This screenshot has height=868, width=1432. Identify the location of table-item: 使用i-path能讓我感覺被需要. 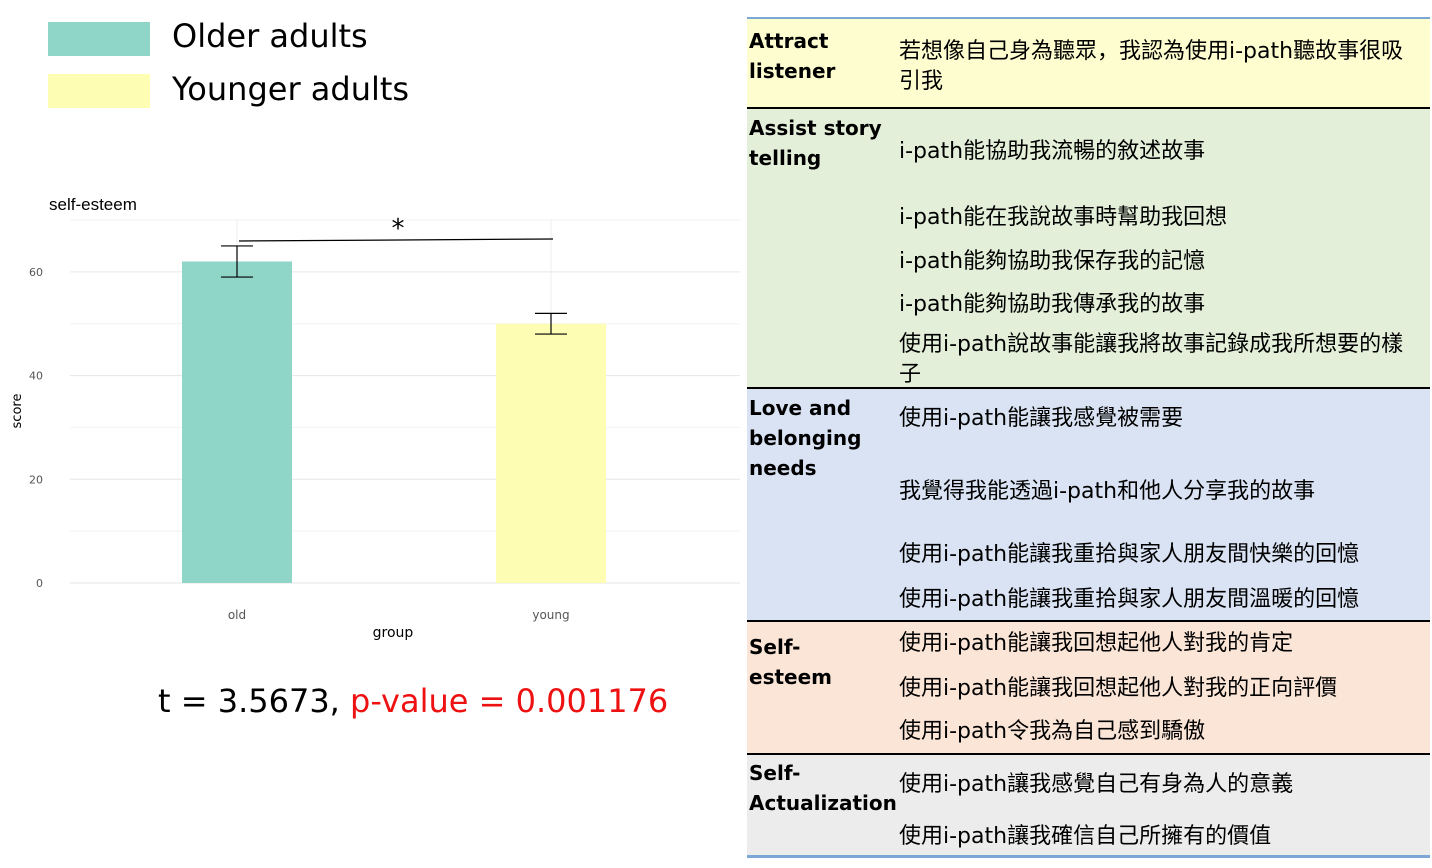
(1041, 418).